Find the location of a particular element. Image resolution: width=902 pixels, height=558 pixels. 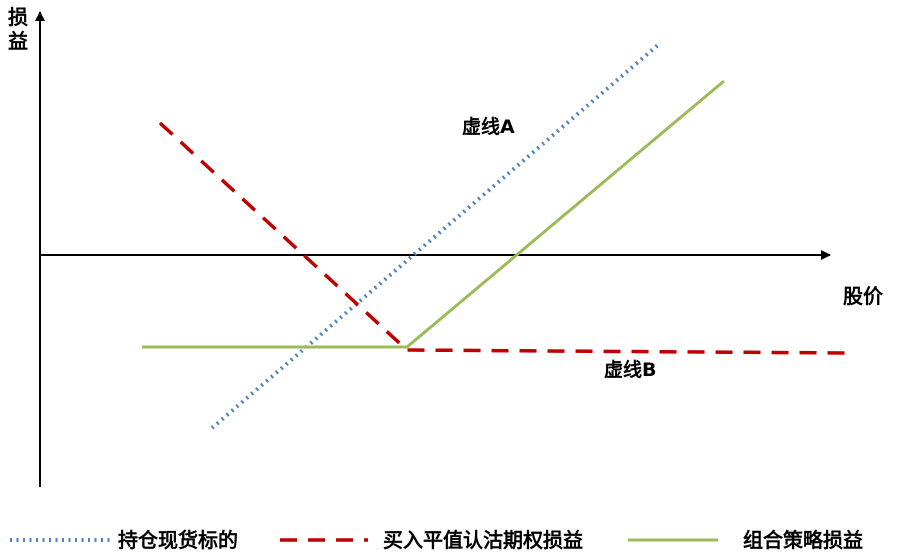

legend: 持仓现货标的 买入平值认沽期权损益 组合策略损益 is located at coordinates (436, 540).